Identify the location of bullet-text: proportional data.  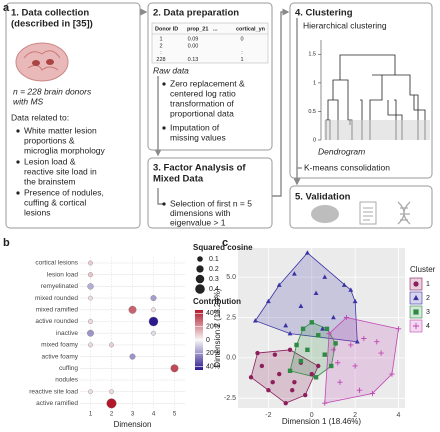
(202, 113).